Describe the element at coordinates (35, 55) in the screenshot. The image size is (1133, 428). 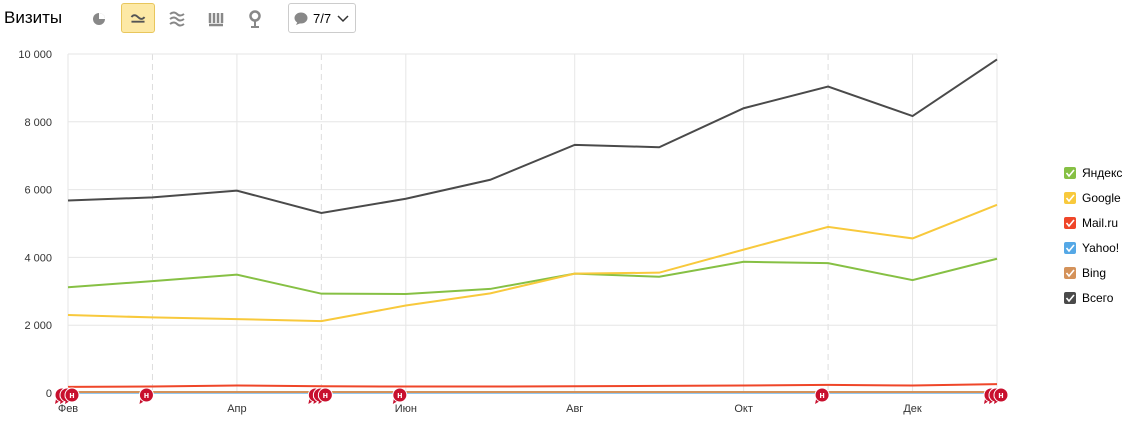
I see `y-tick-label: 10 000` at that location.